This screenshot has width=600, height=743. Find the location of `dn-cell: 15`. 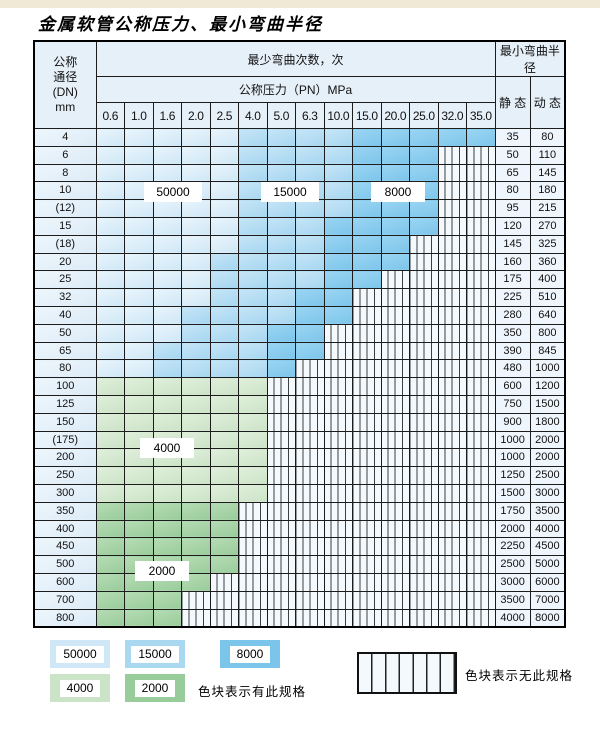

dn-cell: 15 is located at coordinates (65, 226).